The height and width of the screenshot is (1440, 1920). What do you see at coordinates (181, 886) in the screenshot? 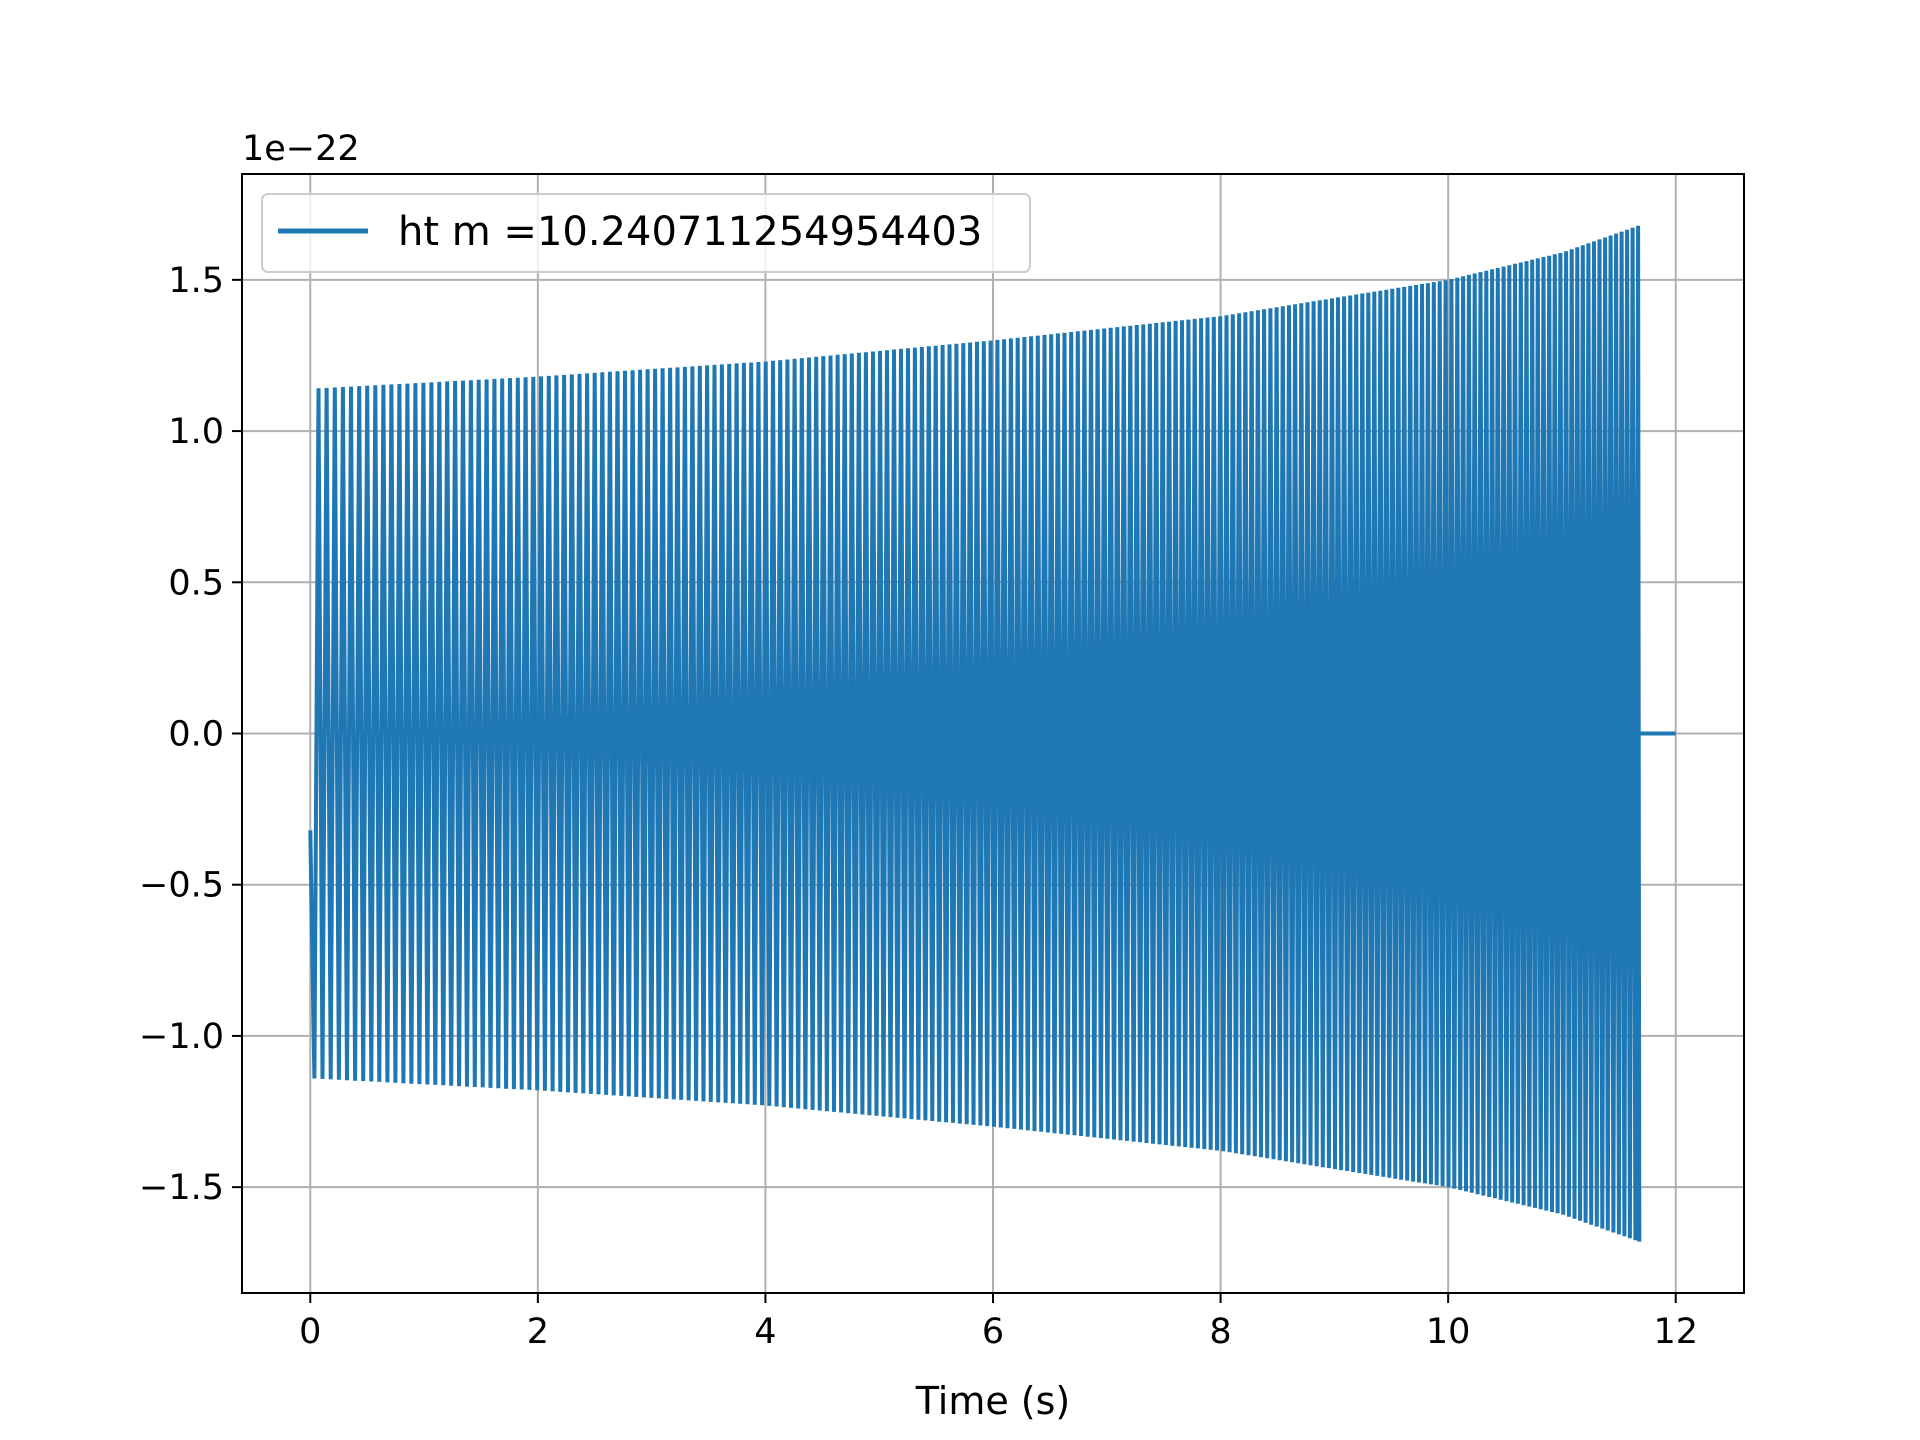
I see `y-tick-label: −0.5` at bounding box center [181, 886].